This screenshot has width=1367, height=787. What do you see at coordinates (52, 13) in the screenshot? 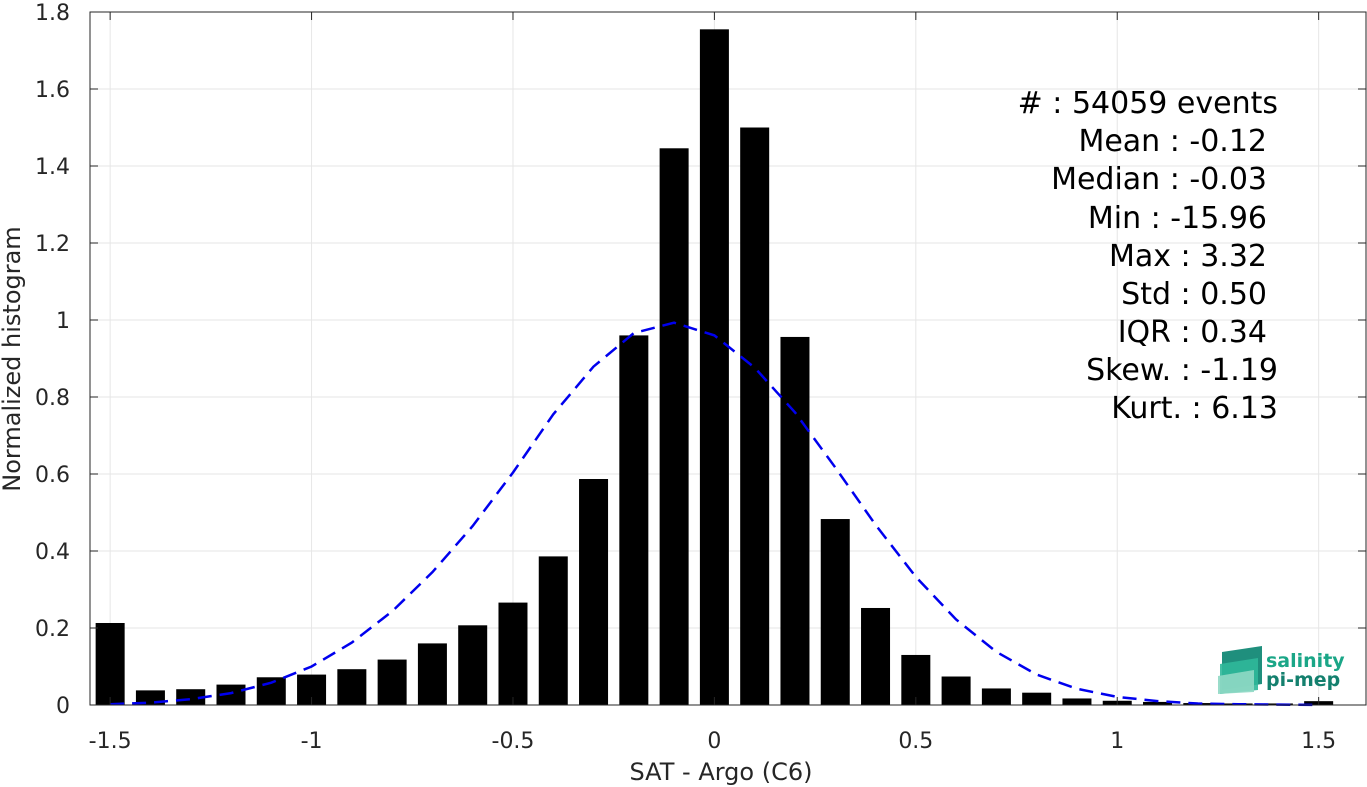
I see `y-tick-label: 1.8` at bounding box center [52, 13].